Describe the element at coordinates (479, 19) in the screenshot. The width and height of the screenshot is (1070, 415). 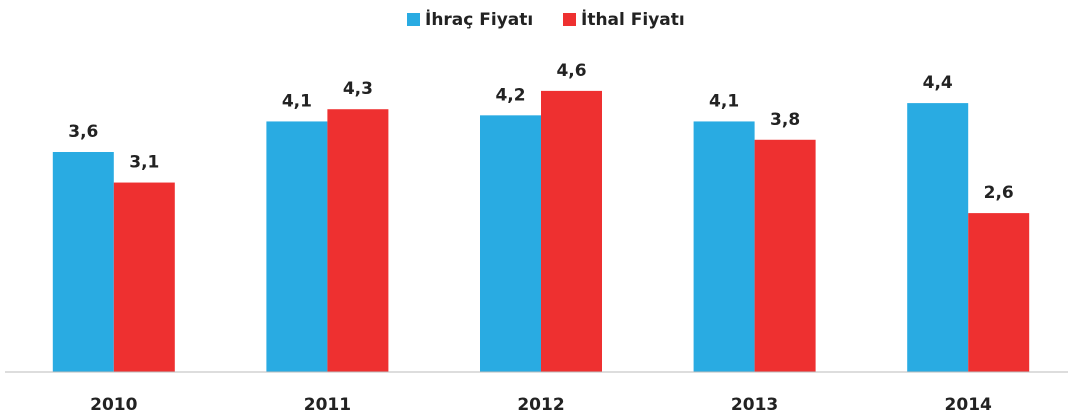
I see `legend-label: İhraç Fiyatı` at that location.